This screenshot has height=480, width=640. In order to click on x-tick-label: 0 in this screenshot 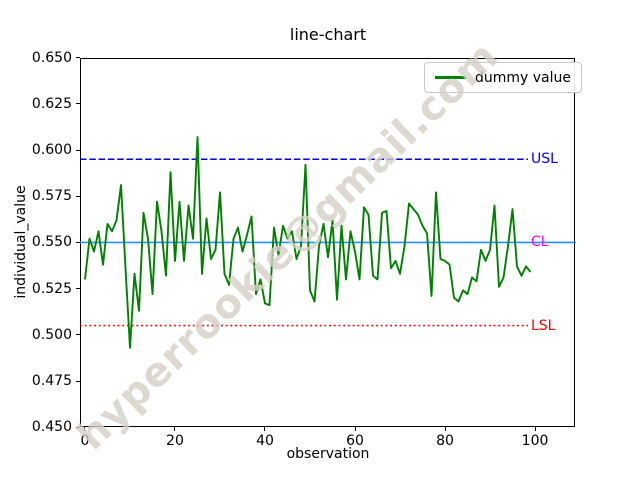, I will do `click(85, 441)`.